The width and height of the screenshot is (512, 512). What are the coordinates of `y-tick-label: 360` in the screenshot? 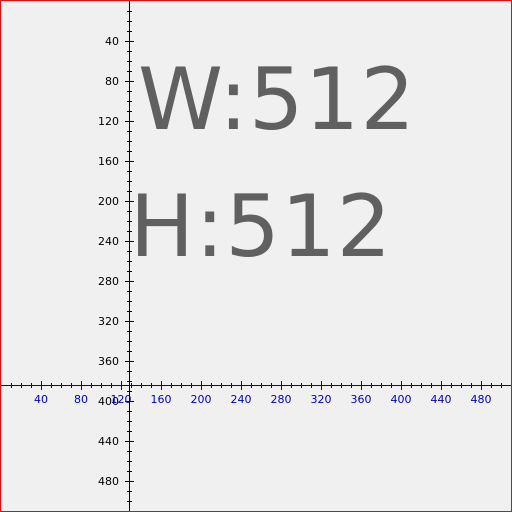 It's located at (108, 361).